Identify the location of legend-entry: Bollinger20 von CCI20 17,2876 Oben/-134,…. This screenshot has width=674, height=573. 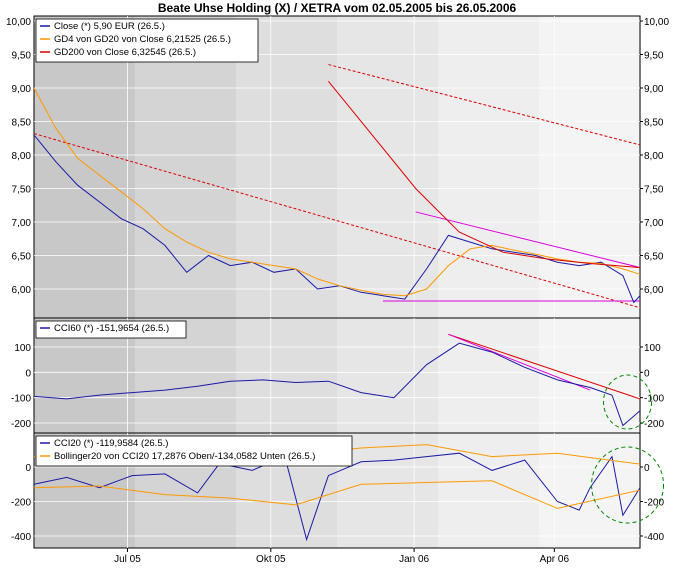
(184, 456).